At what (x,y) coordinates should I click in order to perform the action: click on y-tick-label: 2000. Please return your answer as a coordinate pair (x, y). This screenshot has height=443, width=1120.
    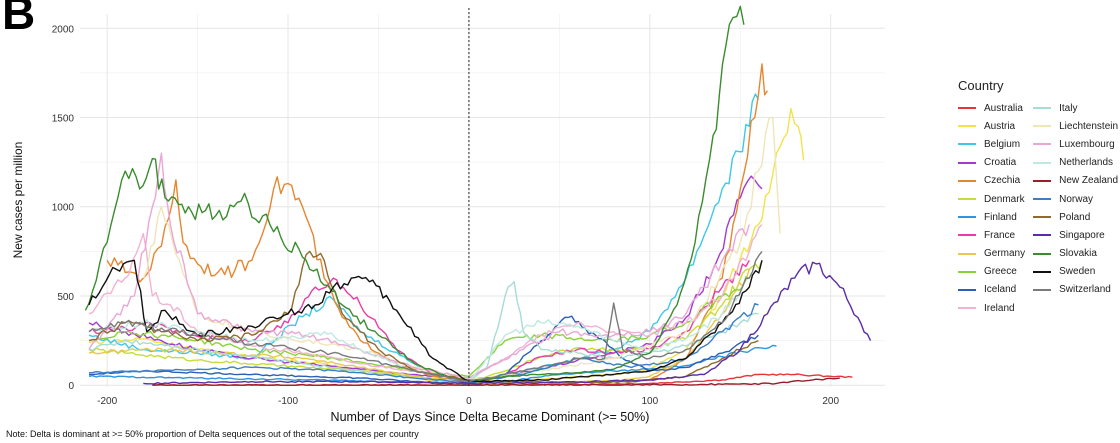
    Looking at the image, I should click on (63, 29).